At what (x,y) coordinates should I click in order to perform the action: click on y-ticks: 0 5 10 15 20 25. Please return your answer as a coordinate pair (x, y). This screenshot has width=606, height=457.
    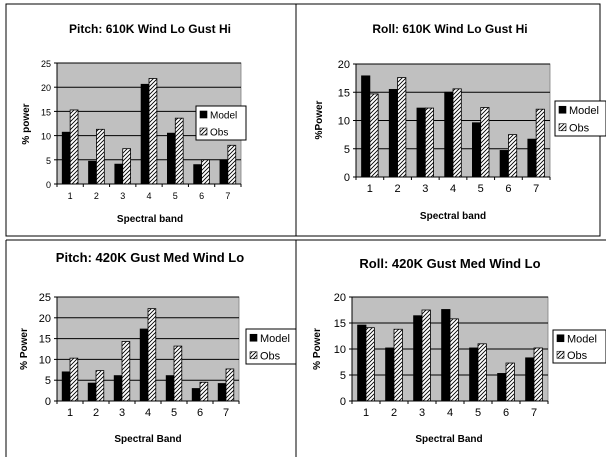
    Looking at the image, I should click on (48, 350).